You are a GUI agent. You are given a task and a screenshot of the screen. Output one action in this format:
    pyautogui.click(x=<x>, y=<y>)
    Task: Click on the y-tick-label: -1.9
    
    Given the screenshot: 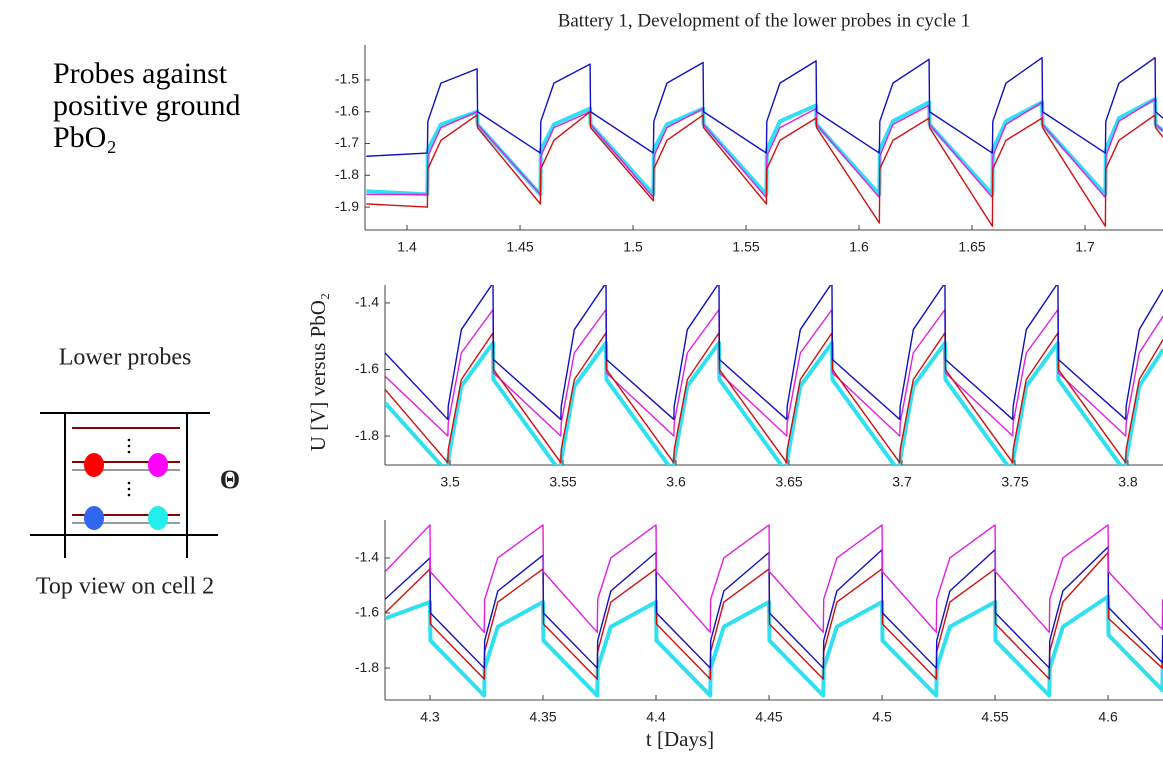 What is the action you would take?
    pyautogui.click(x=347, y=206)
    